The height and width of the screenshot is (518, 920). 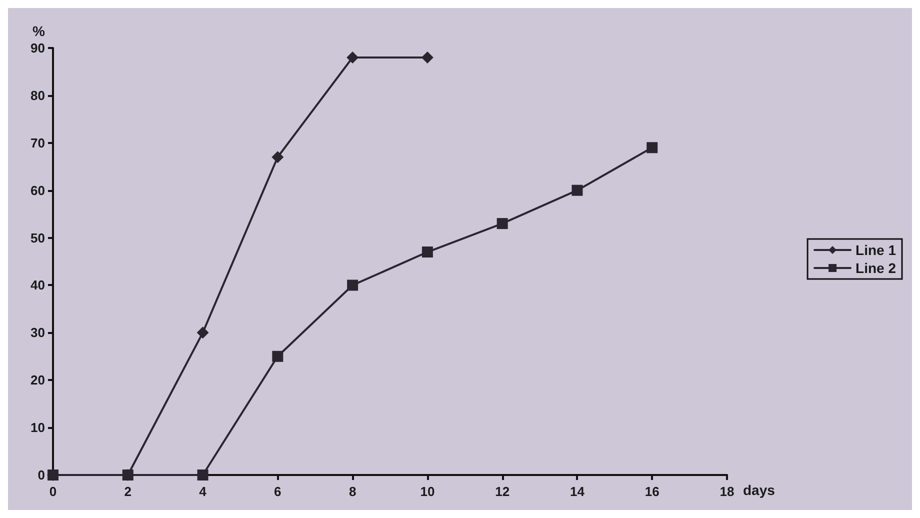 What do you see at coordinates (427, 491) in the screenshot?
I see `x-tick-label: 10` at bounding box center [427, 491].